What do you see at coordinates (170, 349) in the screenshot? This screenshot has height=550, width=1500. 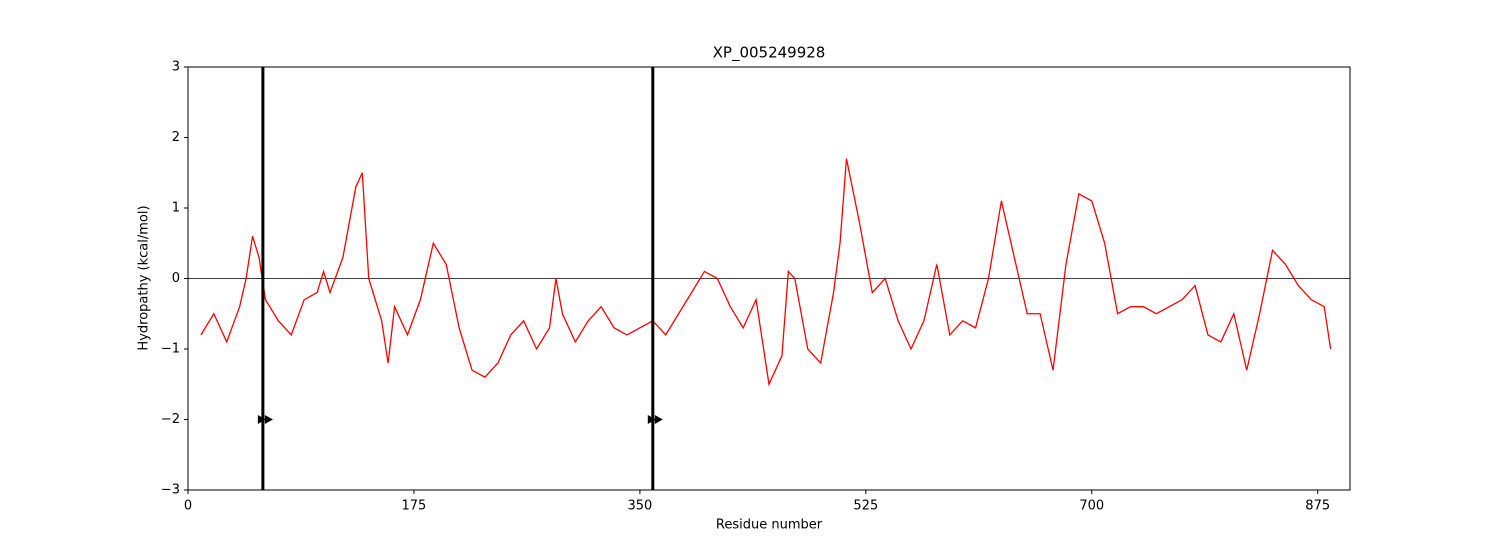 I see `y-tick-label: −1` at bounding box center [170, 349].